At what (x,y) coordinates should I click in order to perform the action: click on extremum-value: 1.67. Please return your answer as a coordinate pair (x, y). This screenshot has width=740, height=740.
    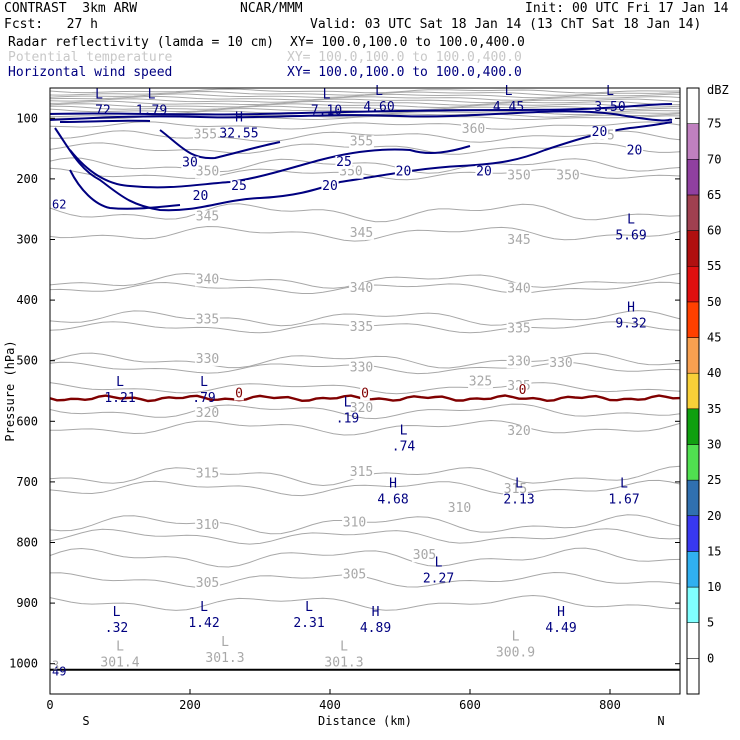
    Looking at the image, I should click on (623, 500).